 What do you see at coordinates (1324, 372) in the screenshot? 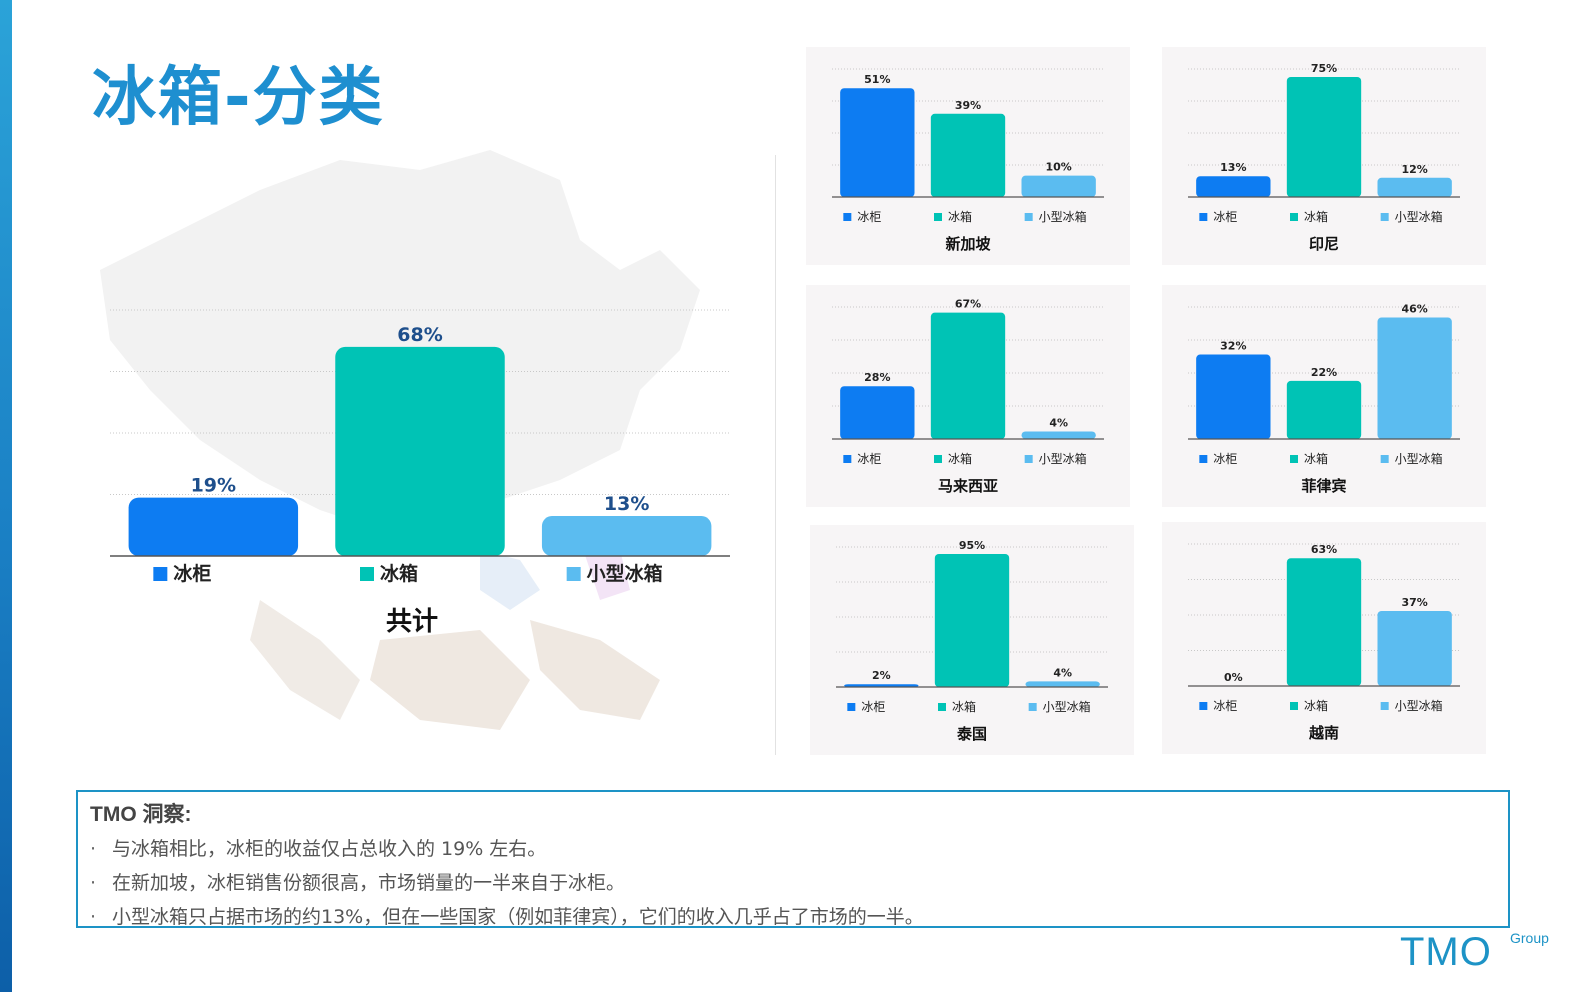
I see `data-label: 22%` at bounding box center [1324, 372].